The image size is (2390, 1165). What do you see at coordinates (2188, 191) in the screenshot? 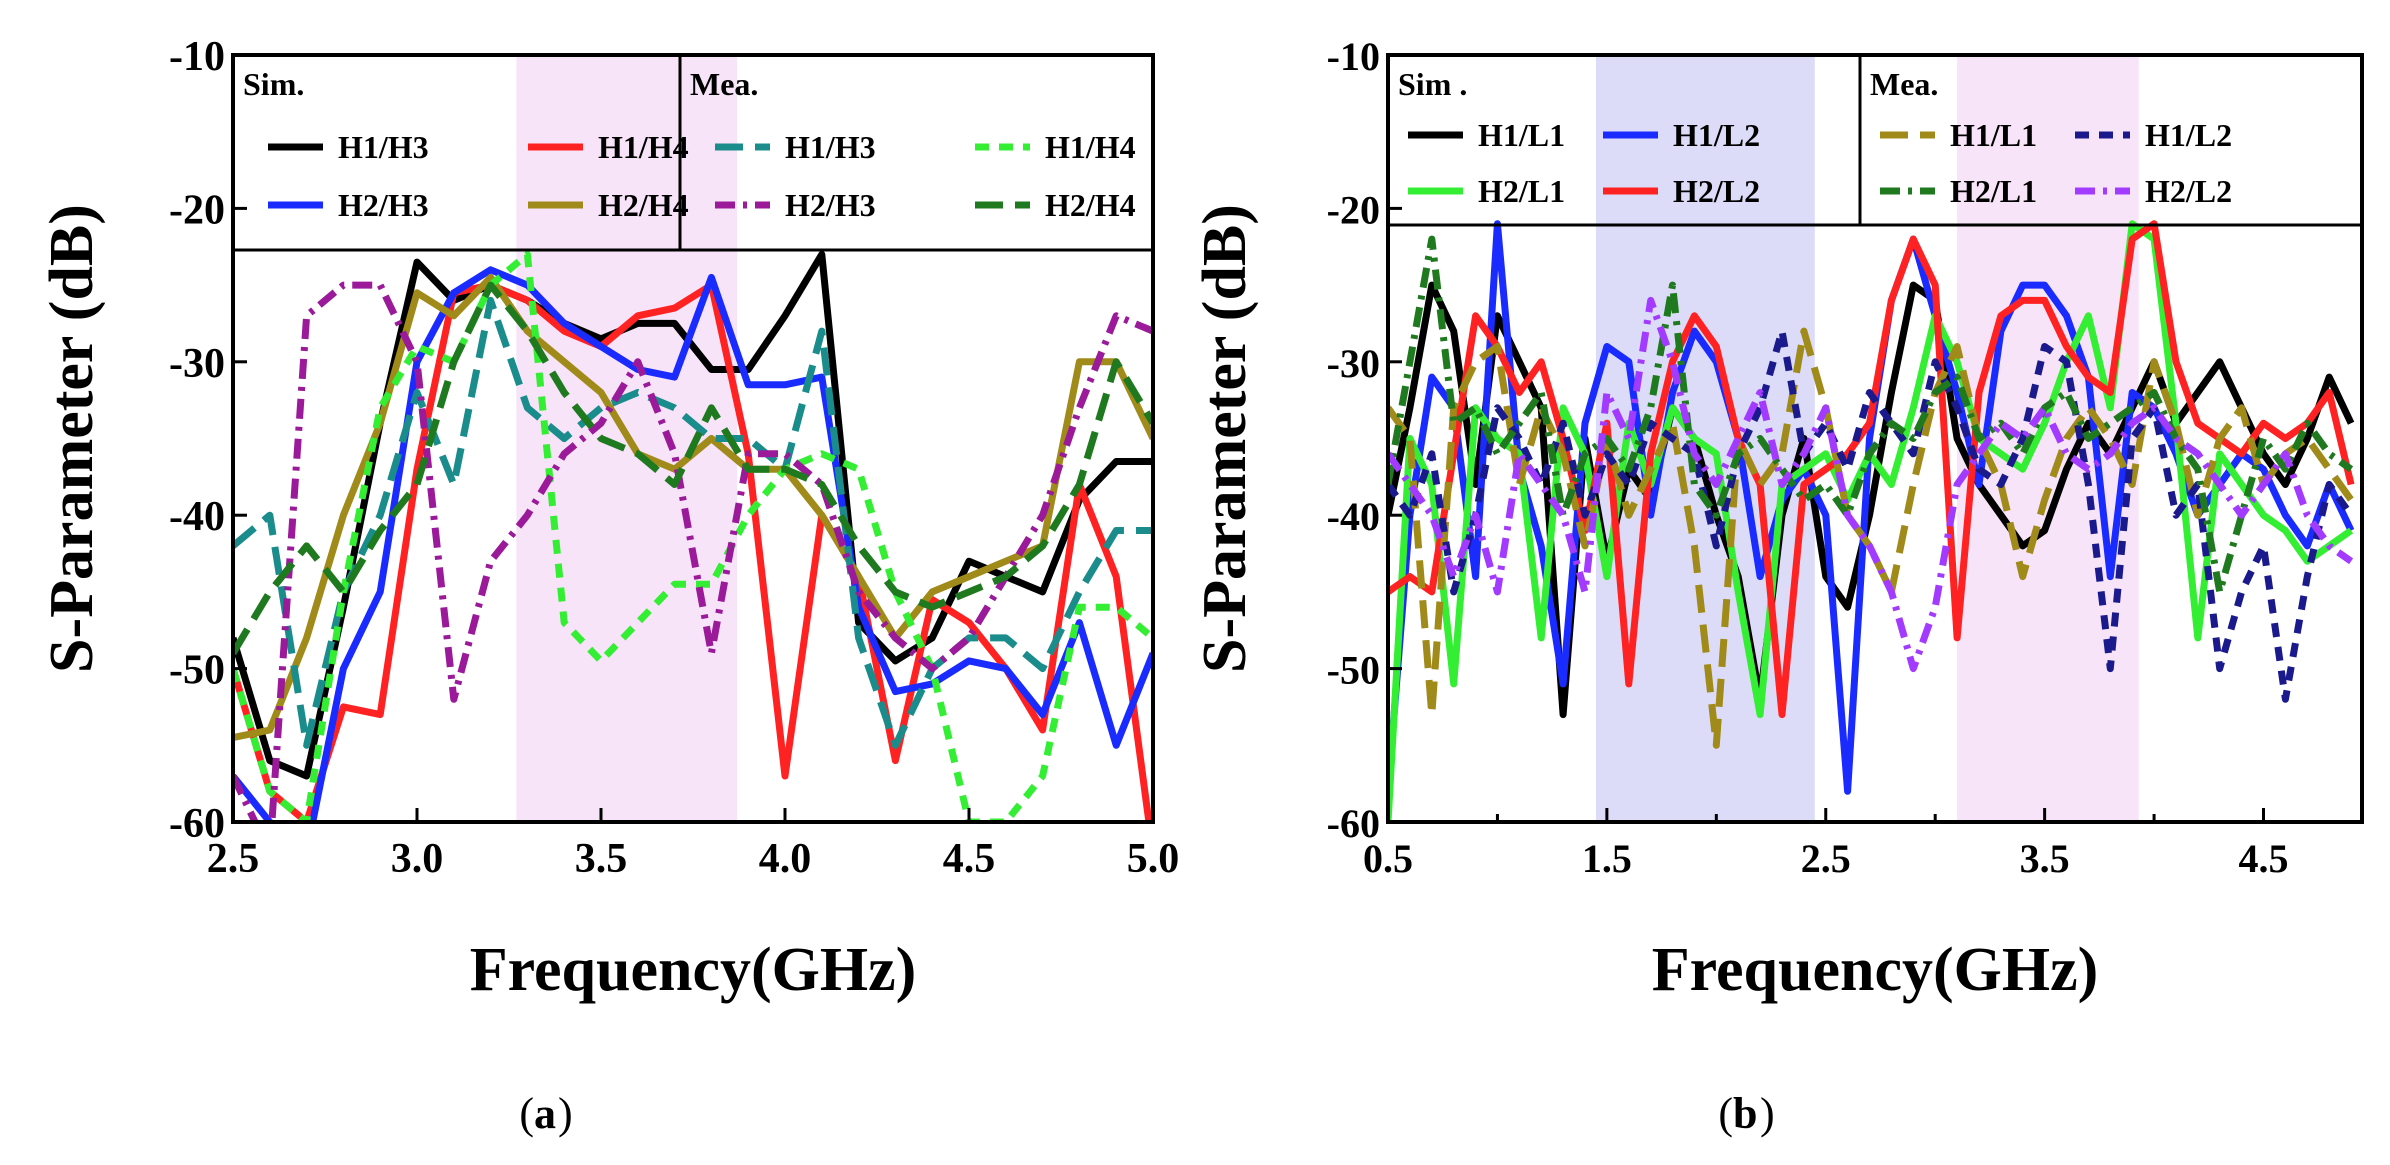
I see `legend-label-1-3: H2/L2` at bounding box center [2188, 191].